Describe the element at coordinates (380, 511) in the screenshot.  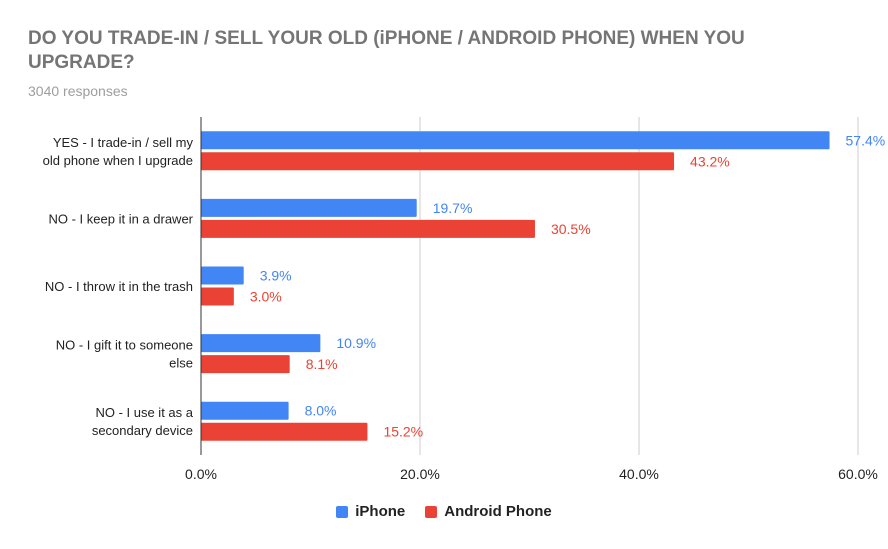
I see `legend-label-iphone: iPhone` at that location.